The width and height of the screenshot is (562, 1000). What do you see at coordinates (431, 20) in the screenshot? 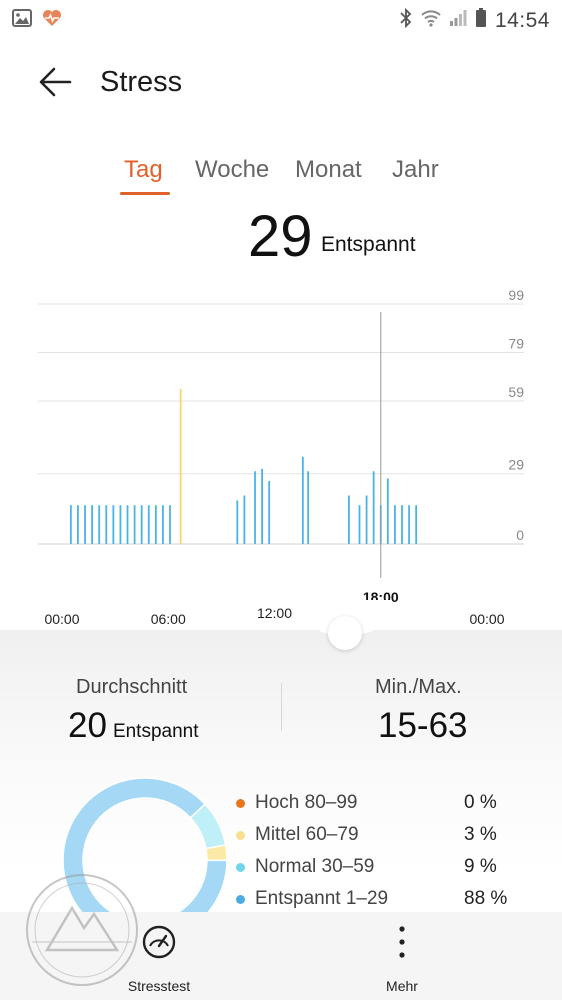
I see `wifi-icon` at bounding box center [431, 20].